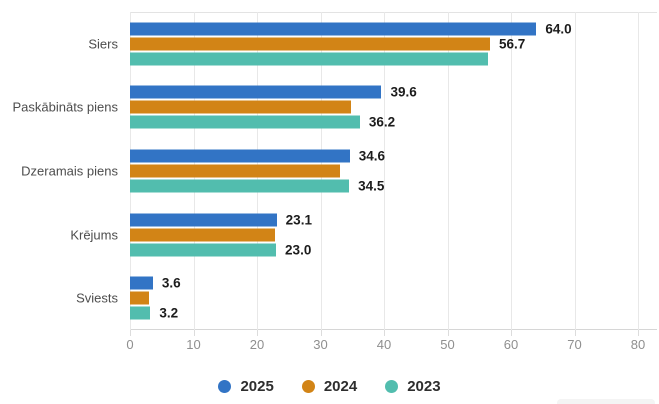  I want to click on legend-label: 2024, so click(340, 386).